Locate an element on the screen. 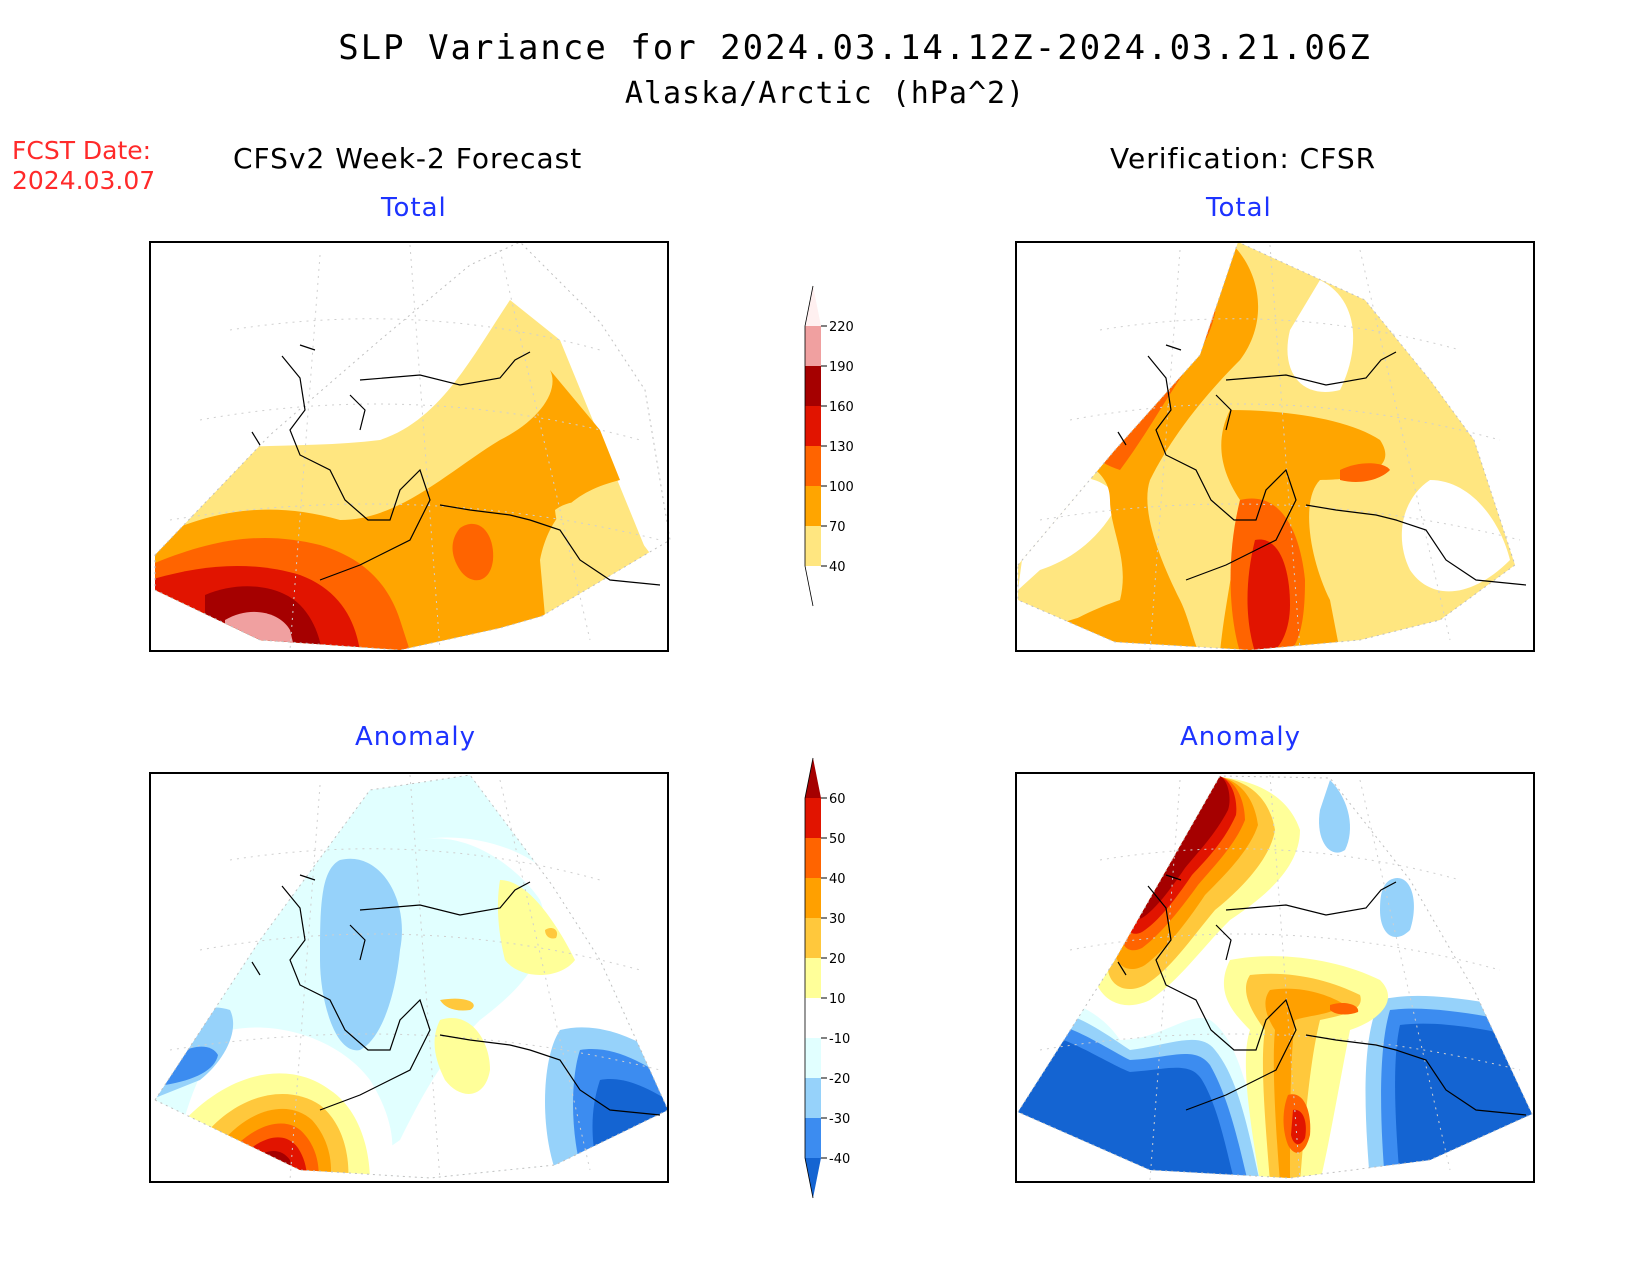 The image size is (1650, 1275). colorbar-total: 40 70 100 130 160 190 220 is located at coordinates (829, 446).